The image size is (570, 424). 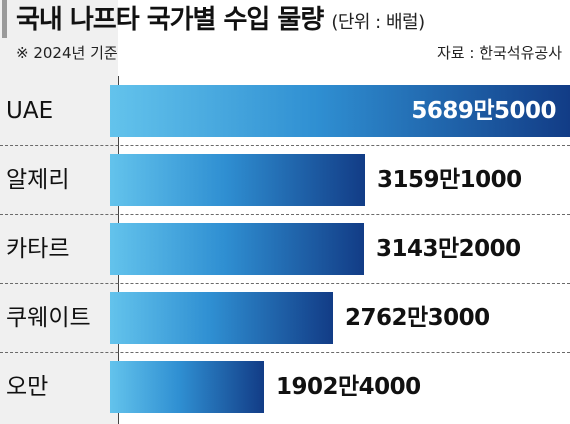 I want to click on value-label: 2762만3000, so click(x=417, y=317).